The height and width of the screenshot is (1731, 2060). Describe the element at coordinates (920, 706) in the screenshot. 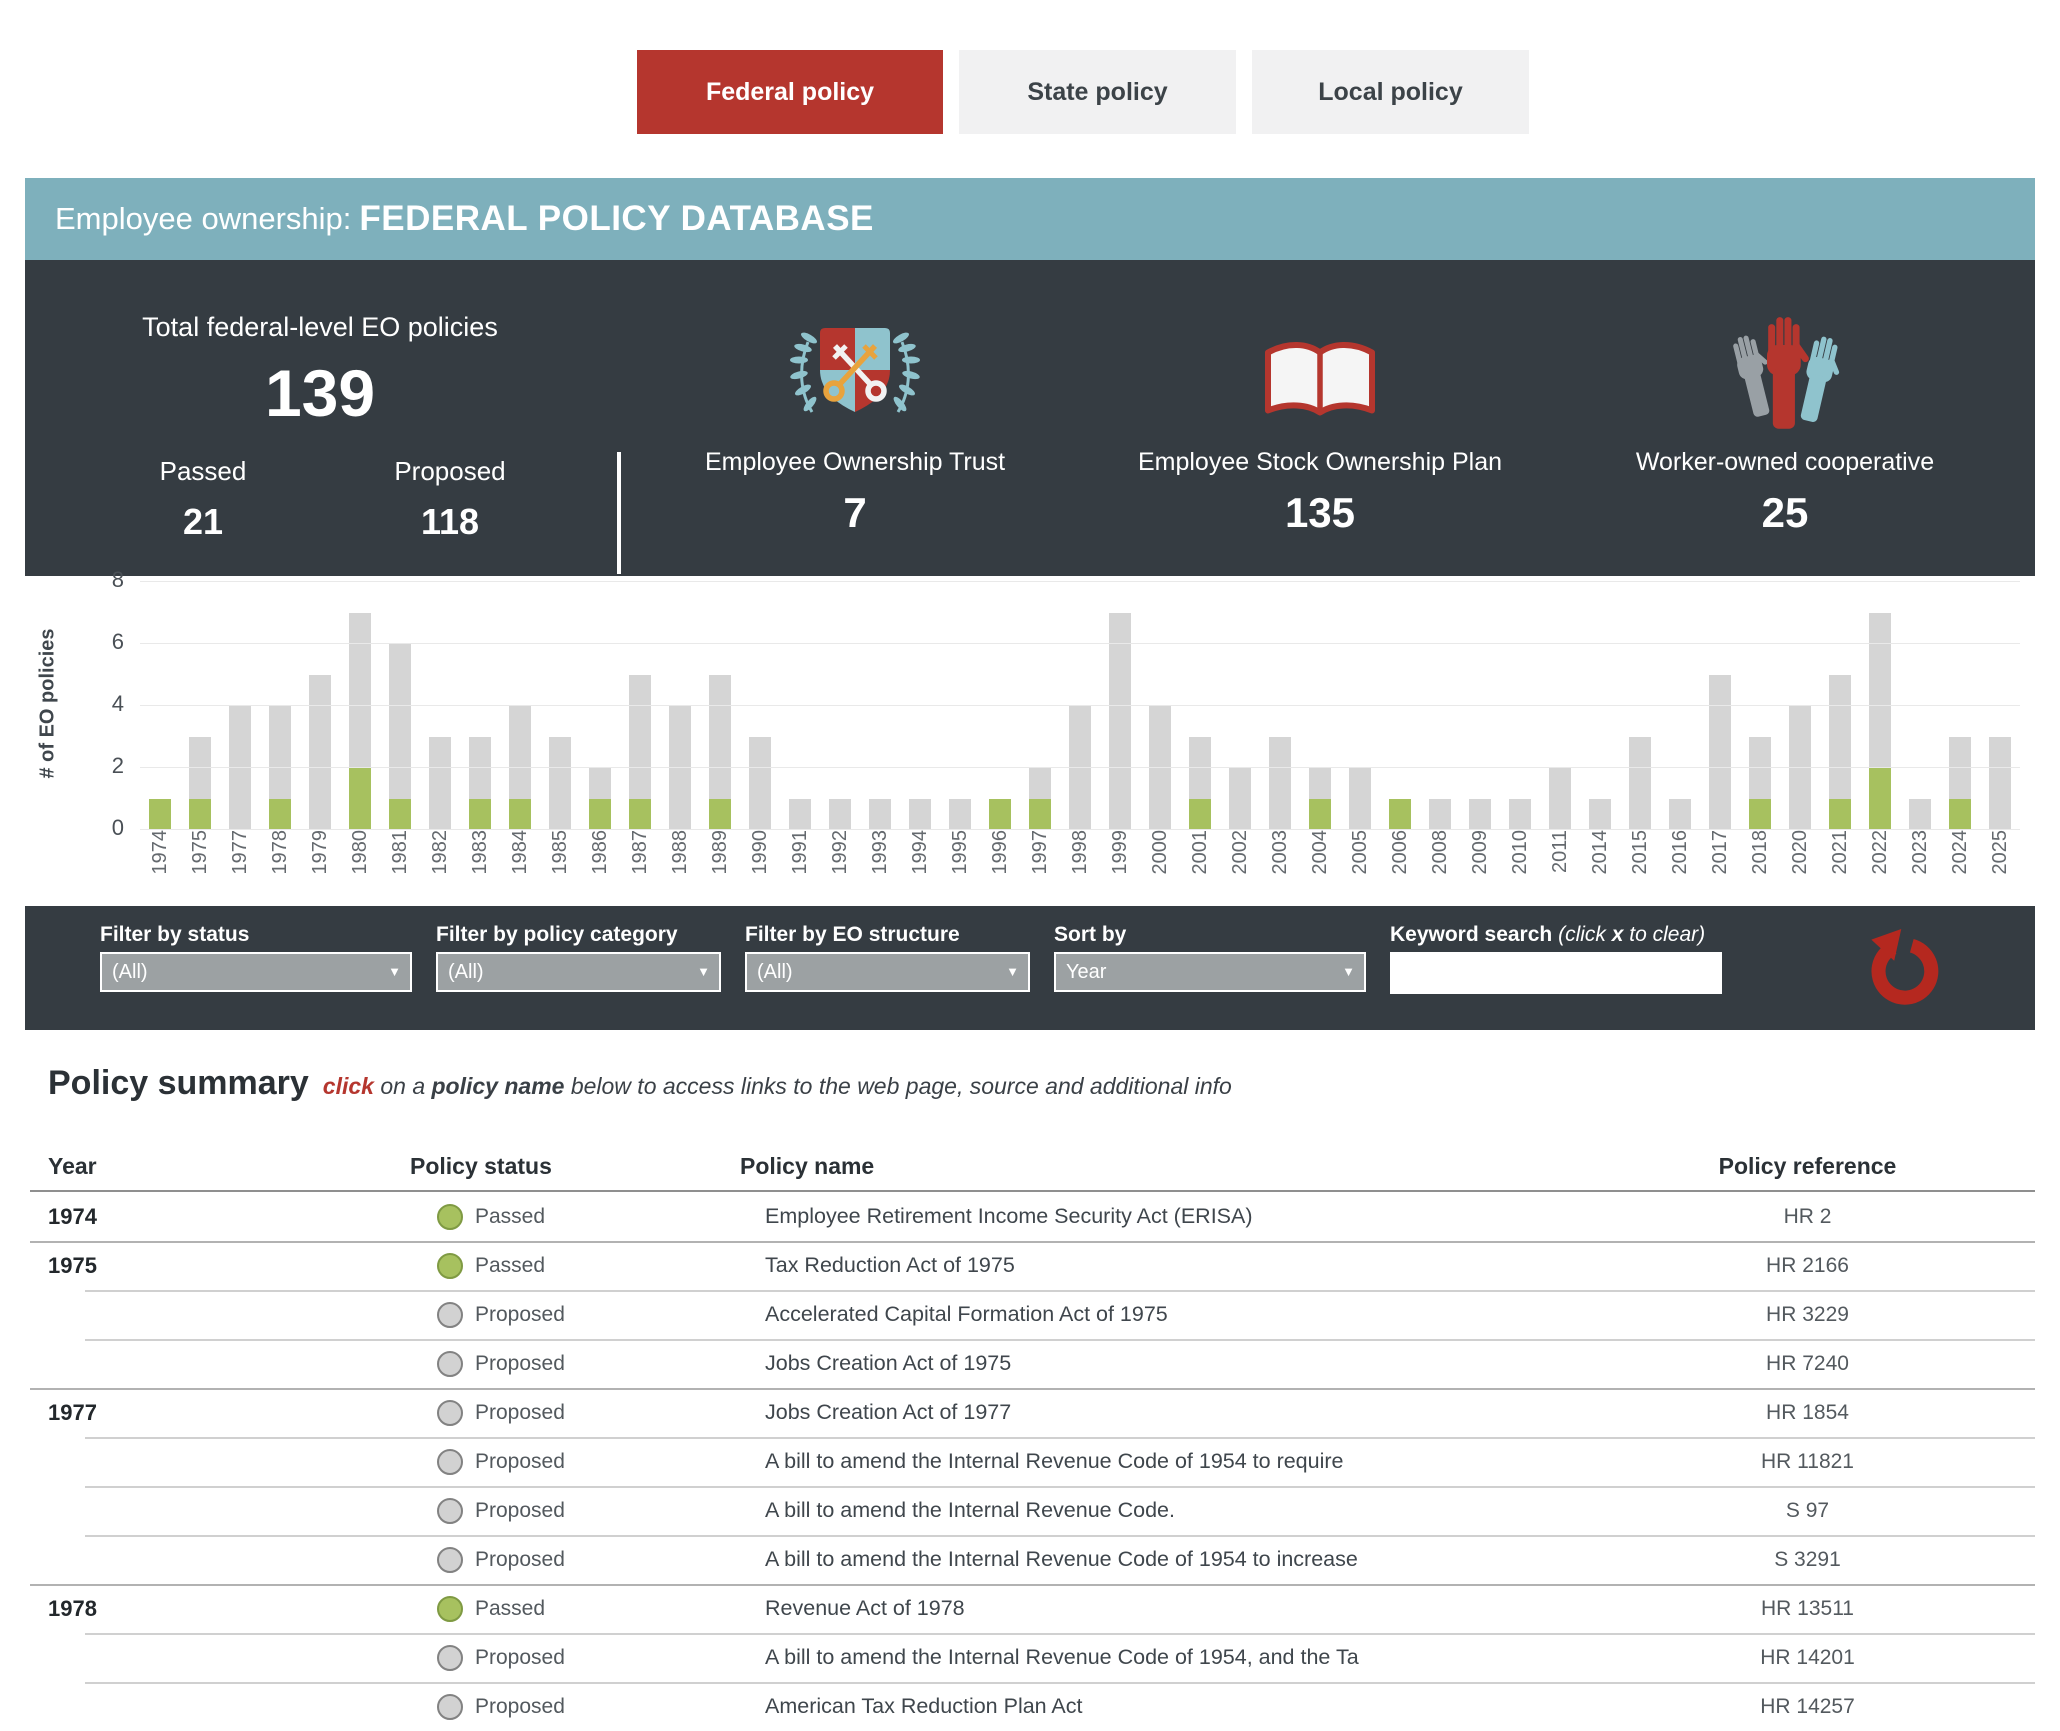

I see `bar-1994` at that location.